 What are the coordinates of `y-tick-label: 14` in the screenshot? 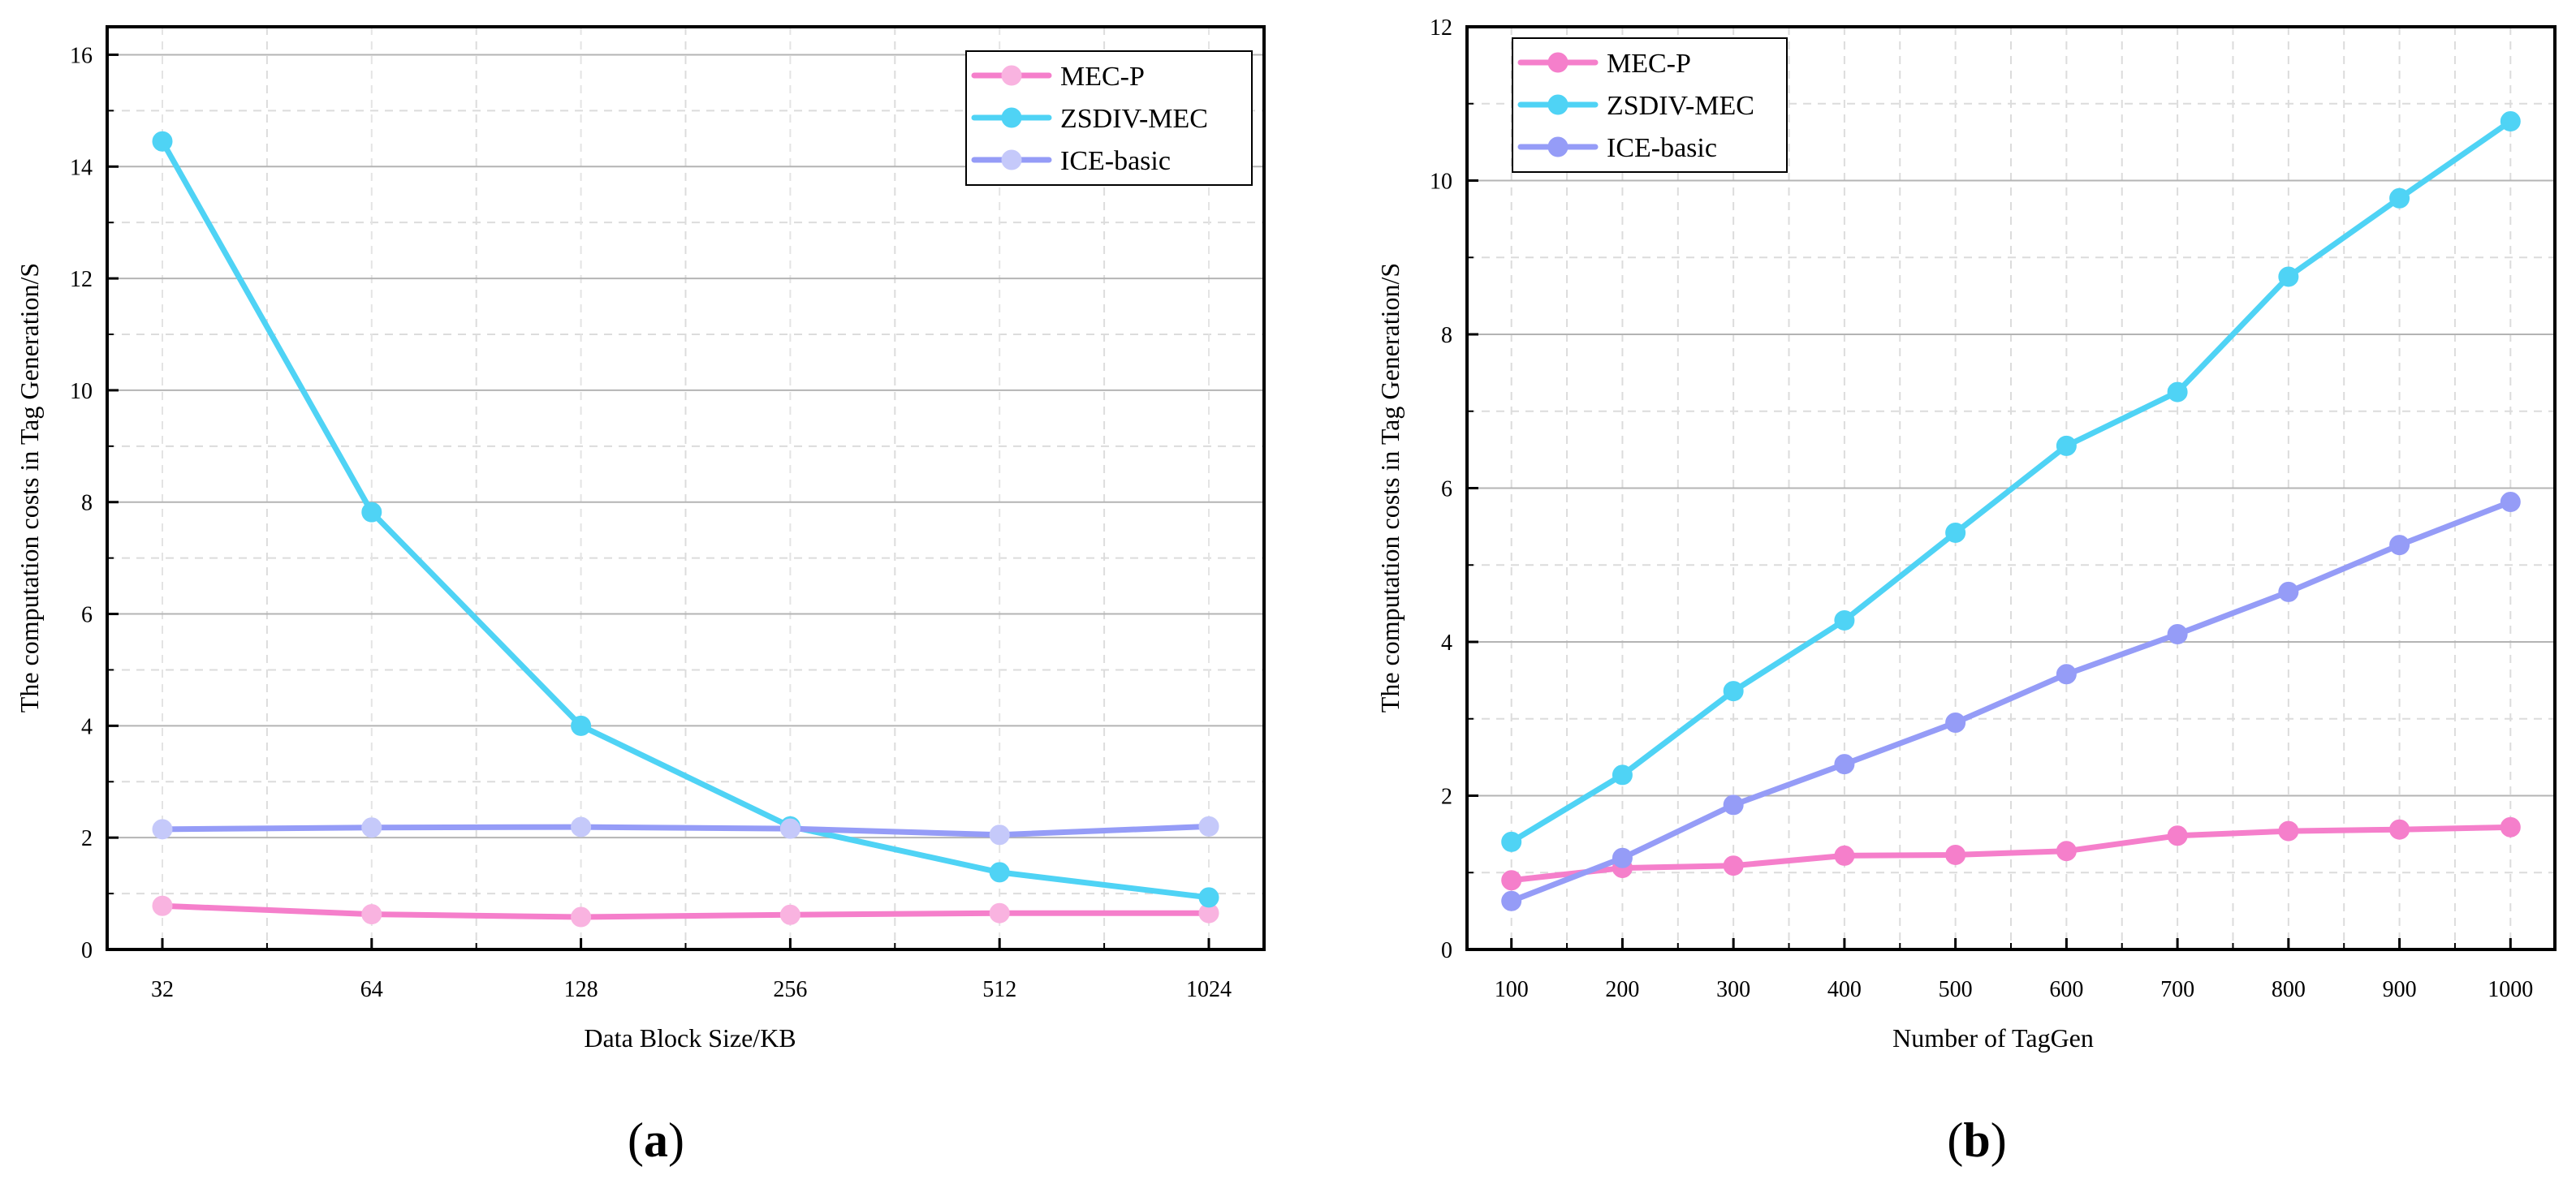 It's located at (81, 167).